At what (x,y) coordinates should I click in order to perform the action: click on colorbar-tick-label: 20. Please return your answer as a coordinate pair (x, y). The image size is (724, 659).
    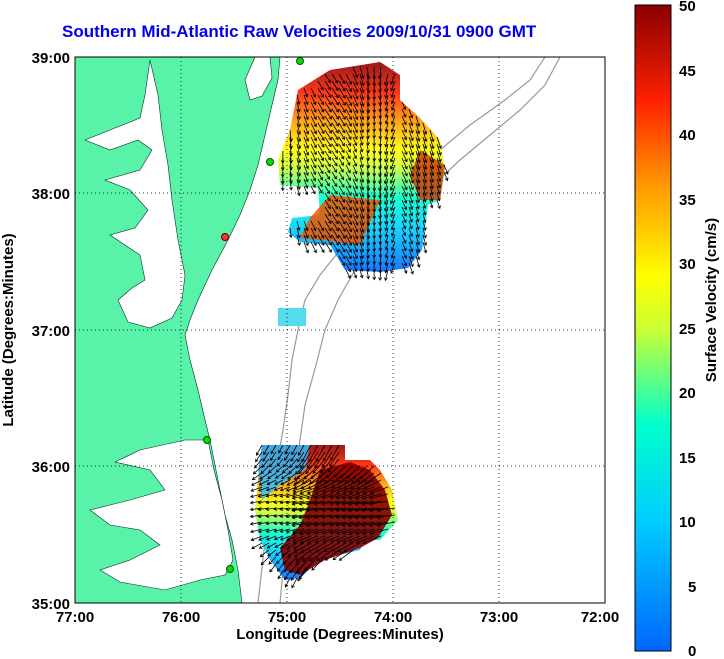
    Looking at the image, I should click on (687, 393).